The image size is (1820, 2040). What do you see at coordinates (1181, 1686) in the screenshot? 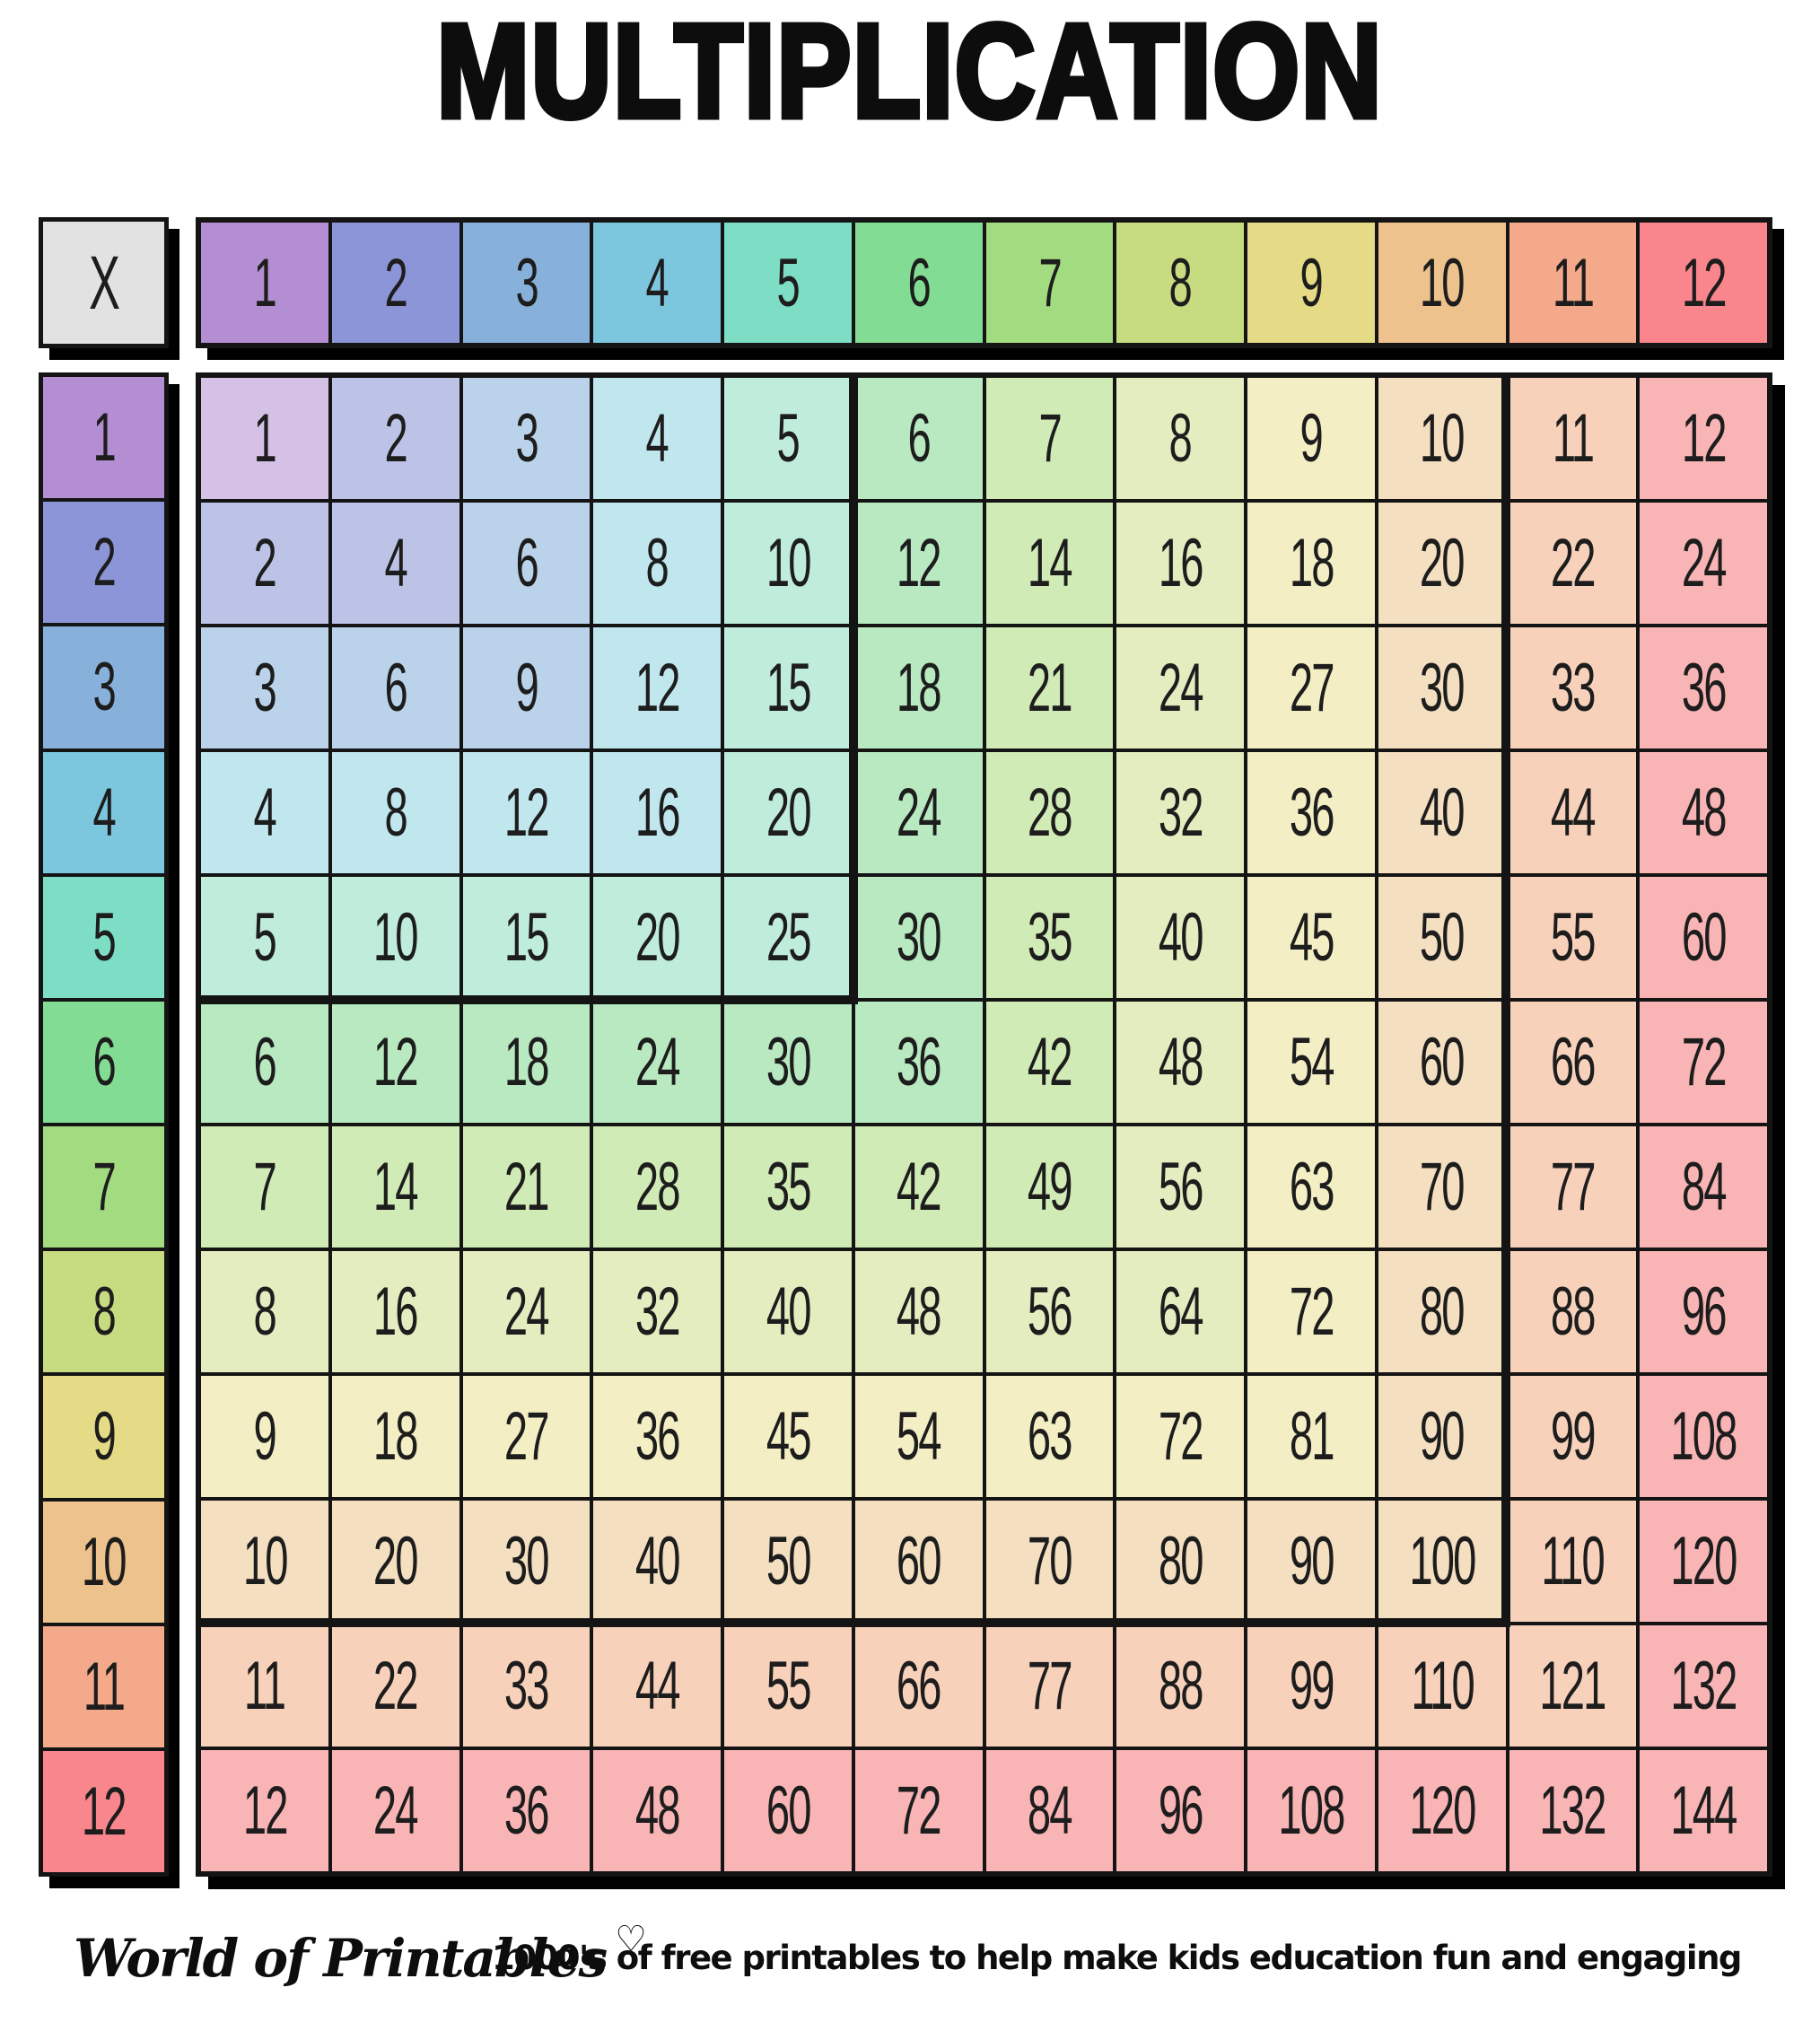
I see `product-cell-11x8-label: 88` at bounding box center [1181, 1686].